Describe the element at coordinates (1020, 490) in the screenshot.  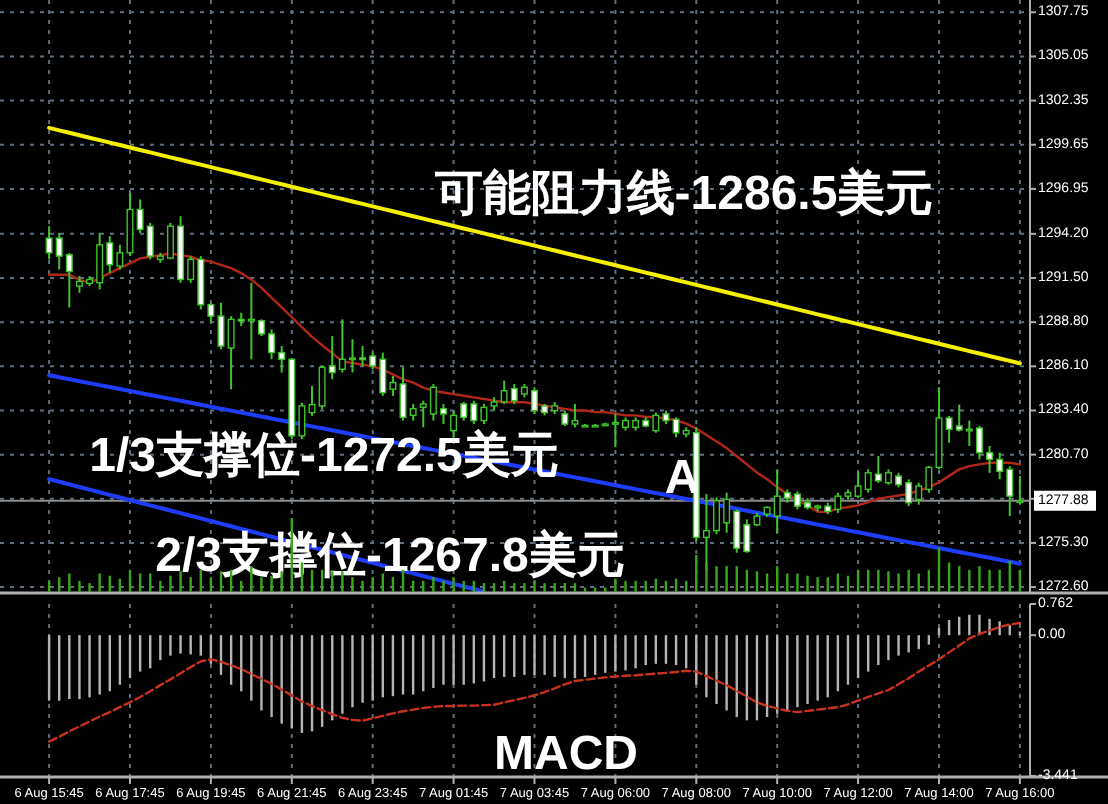
I see `candlestick` at that location.